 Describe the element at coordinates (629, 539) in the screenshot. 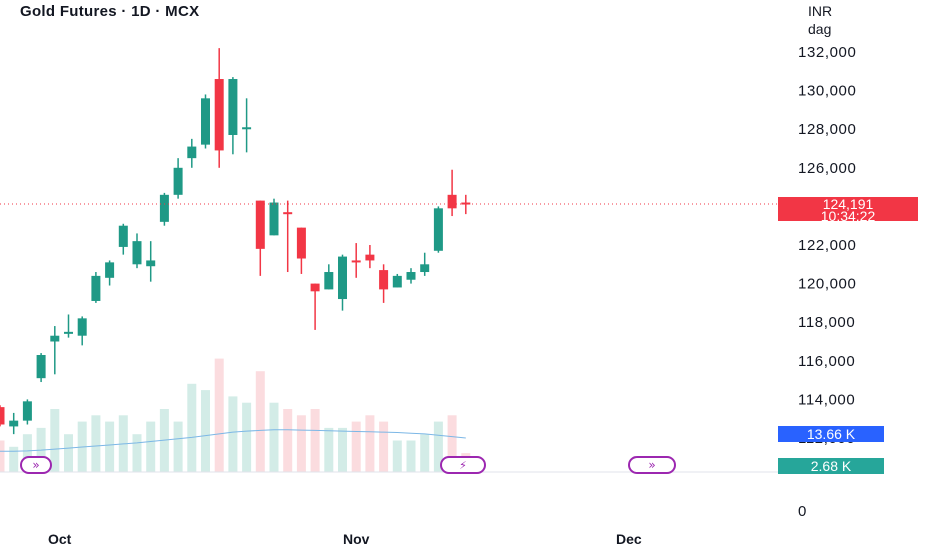

I see `x-tick-dec: Dec` at that location.